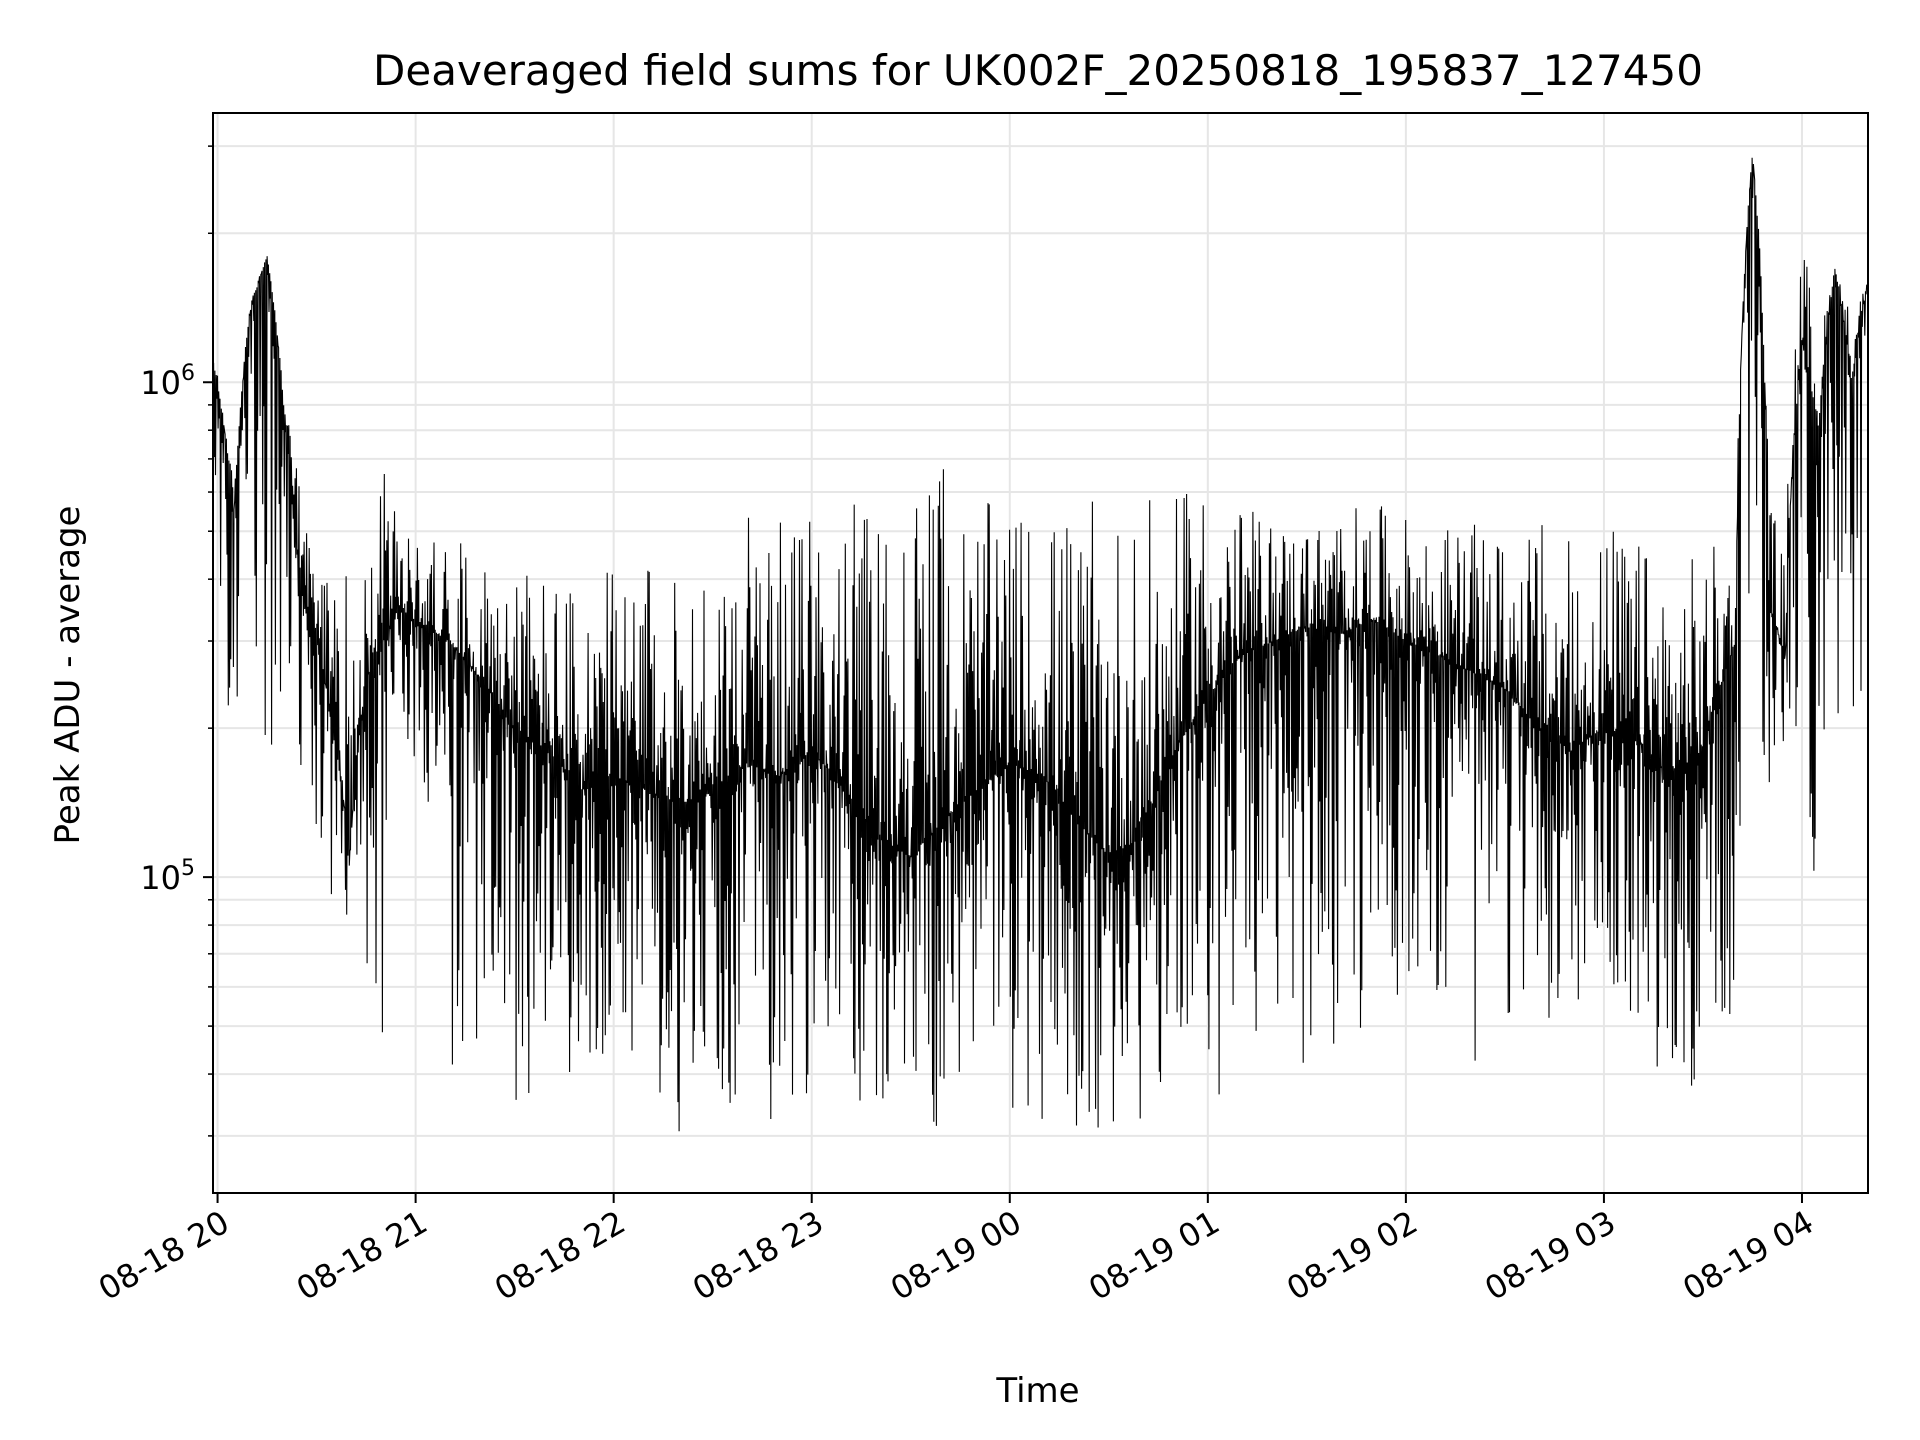 The image size is (1920, 1440). Describe the element at coordinates (167, 381) in the screenshot. I see `y-tick-label: 106` at that location.